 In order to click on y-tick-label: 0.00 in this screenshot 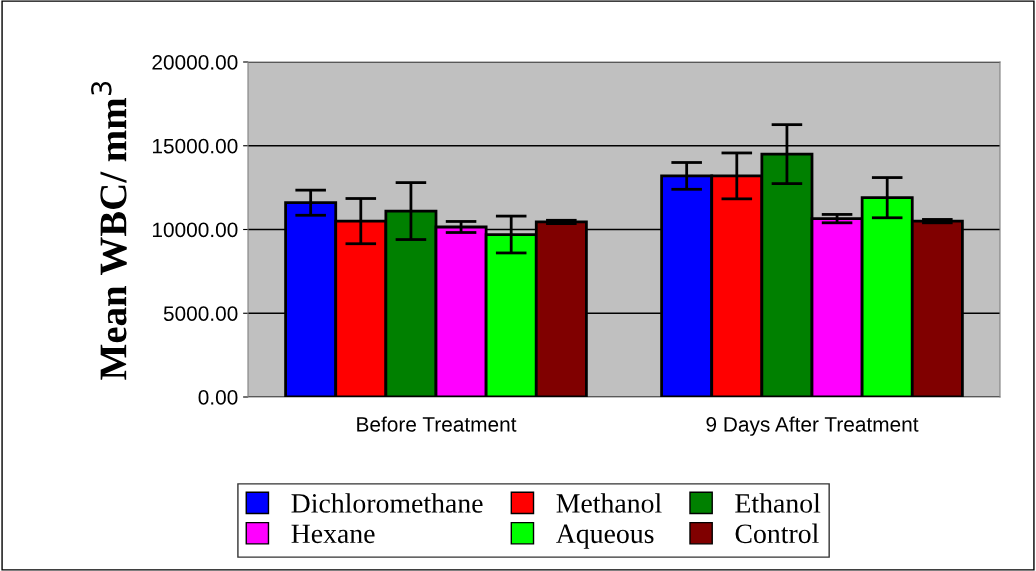, I will do `click(218, 397)`.